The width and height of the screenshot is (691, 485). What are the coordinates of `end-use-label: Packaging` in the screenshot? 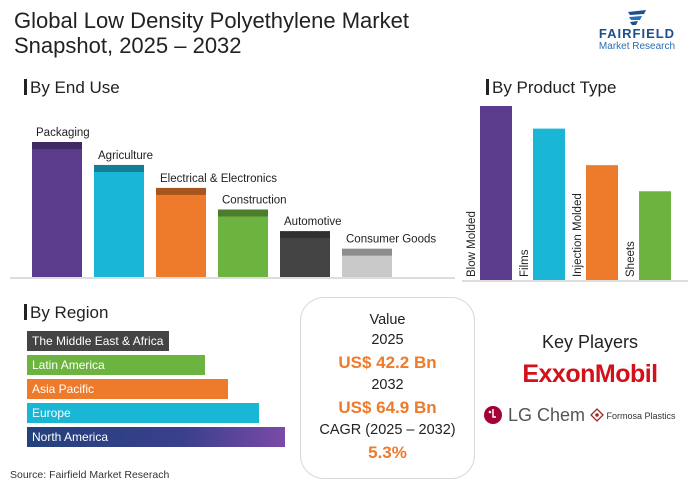 It's located at (63, 133).